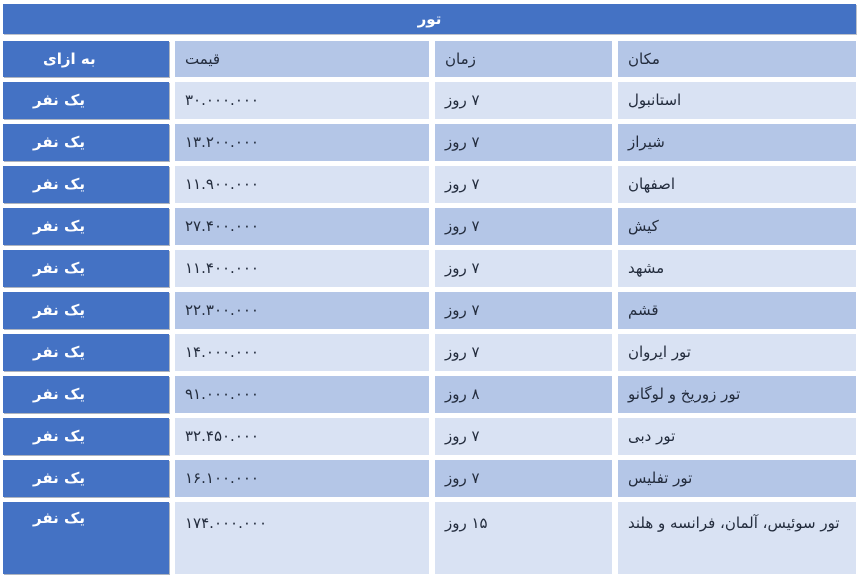 The width and height of the screenshot is (859, 583). I want to click on column-header-per: به ازای, so click(86, 59).